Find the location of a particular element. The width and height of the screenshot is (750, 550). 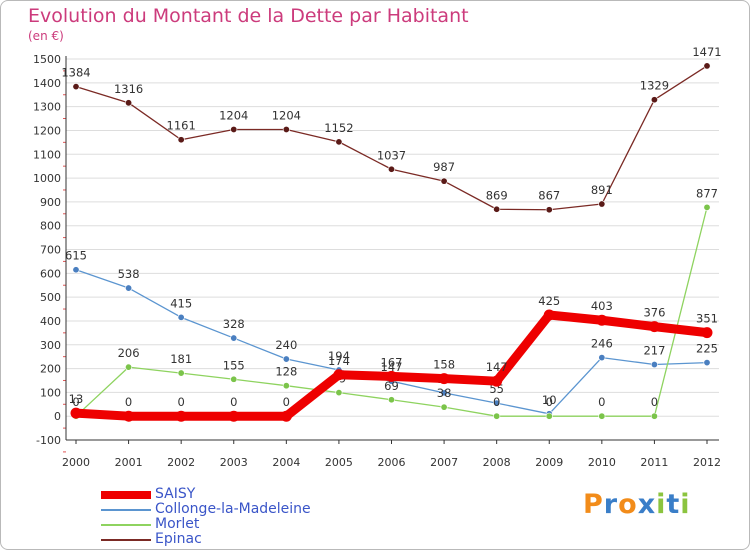

data-label-collonge-la-madeleine: 225 is located at coordinates (707, 349).